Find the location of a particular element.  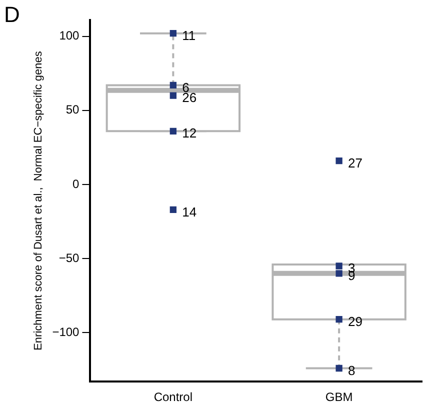

x-tick-label: Control is located at coordinates (173, 397).